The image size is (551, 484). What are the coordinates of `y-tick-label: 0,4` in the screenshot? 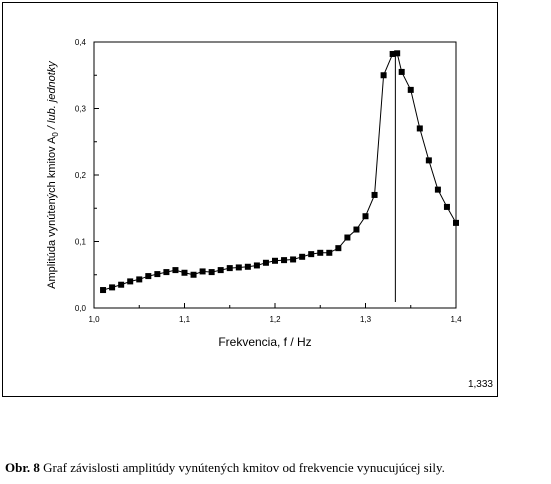 It's located at (81, 42).